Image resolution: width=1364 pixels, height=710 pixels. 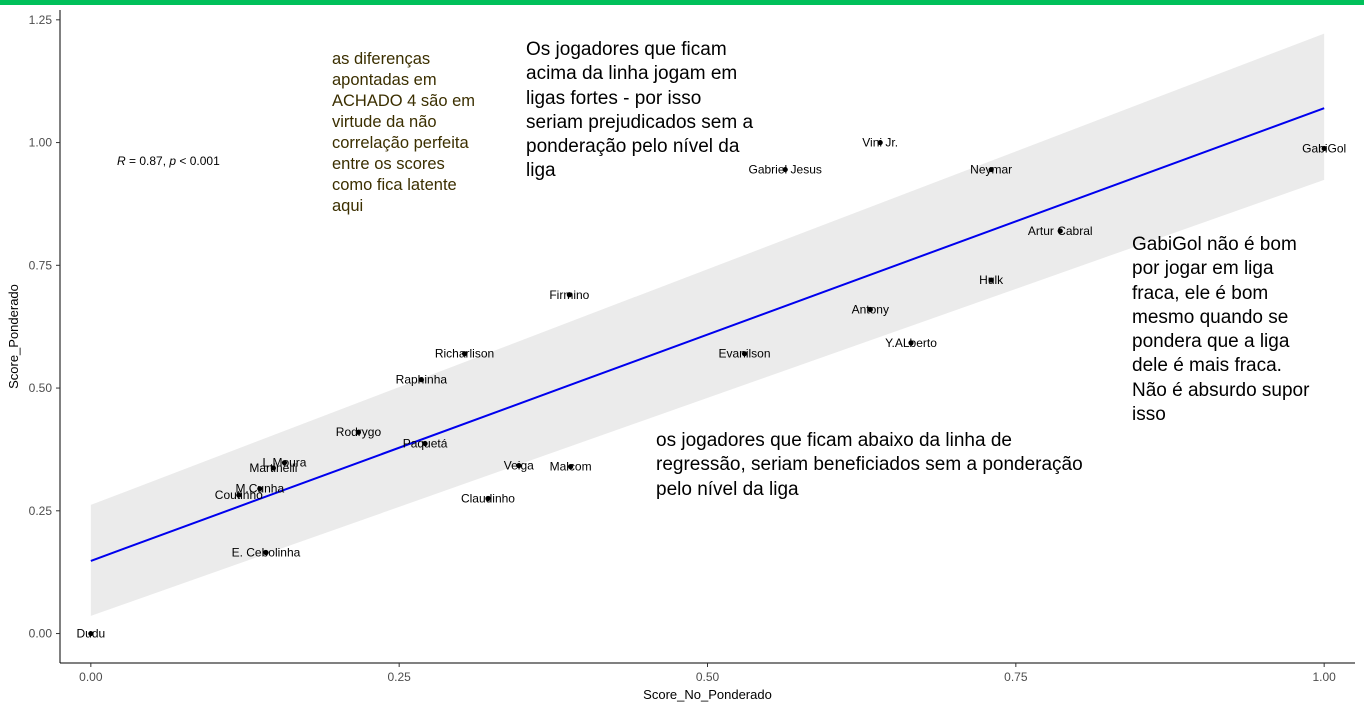 I want to click on y-axis-title: Score_Ponderado, so click(x=13, y=336).